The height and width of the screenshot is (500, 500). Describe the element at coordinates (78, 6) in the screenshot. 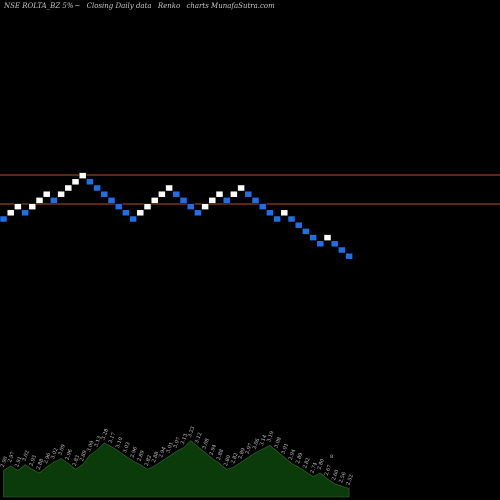

I see `header-tick-mark: ~` at that location.